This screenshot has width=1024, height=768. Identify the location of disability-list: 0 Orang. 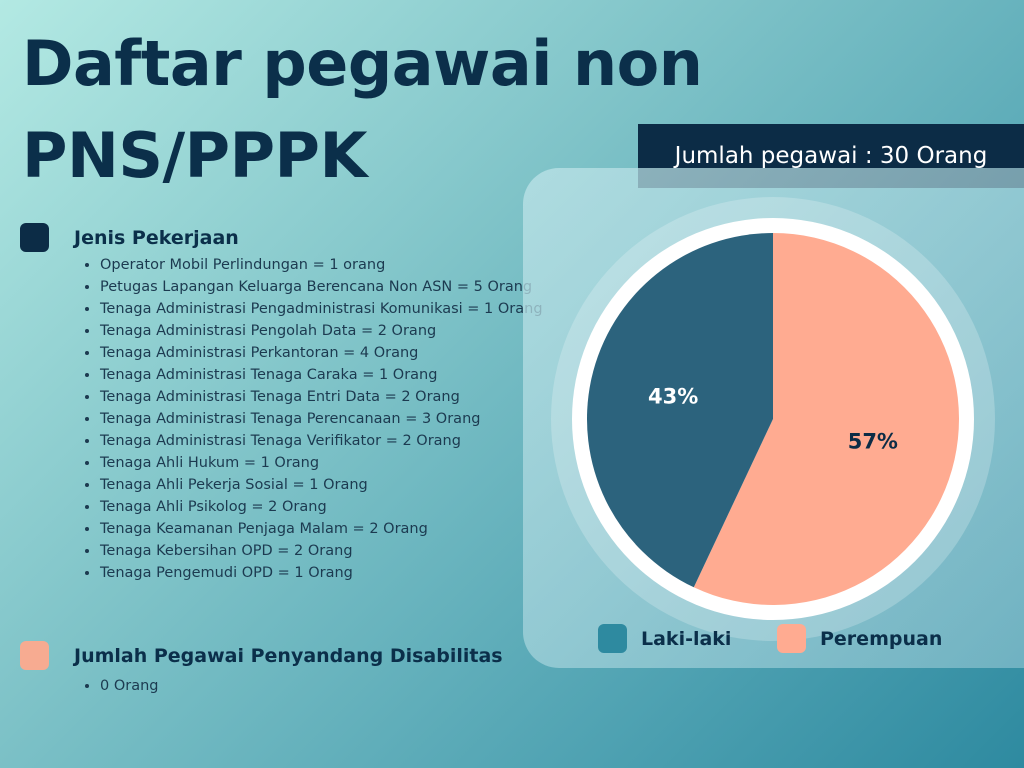
(119, 686).